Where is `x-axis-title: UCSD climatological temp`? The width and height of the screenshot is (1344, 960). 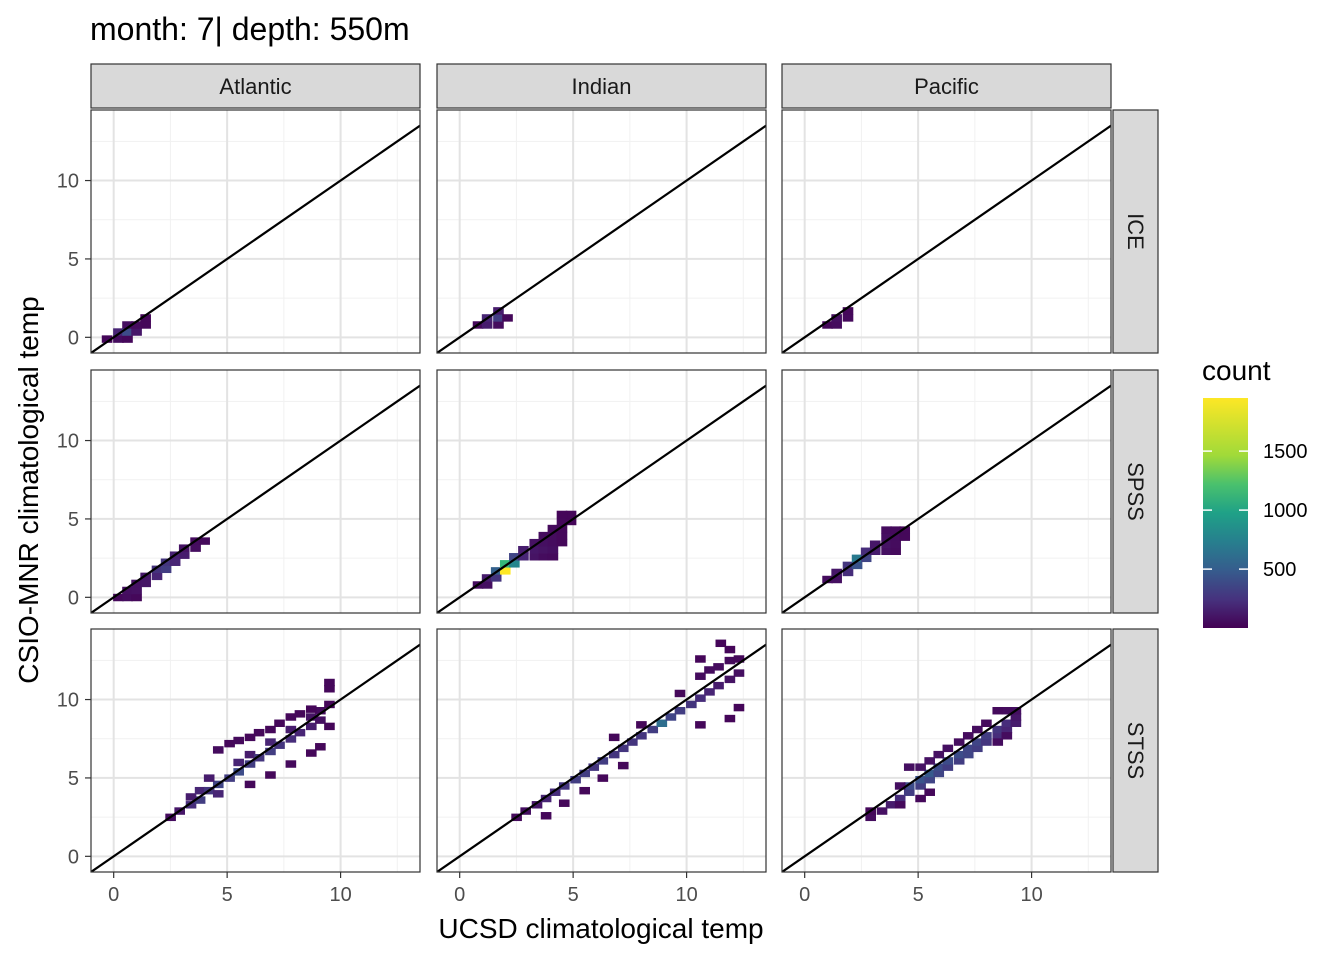
x-axis-title: UCSD climatological temp is located at coordinates (600, 928).